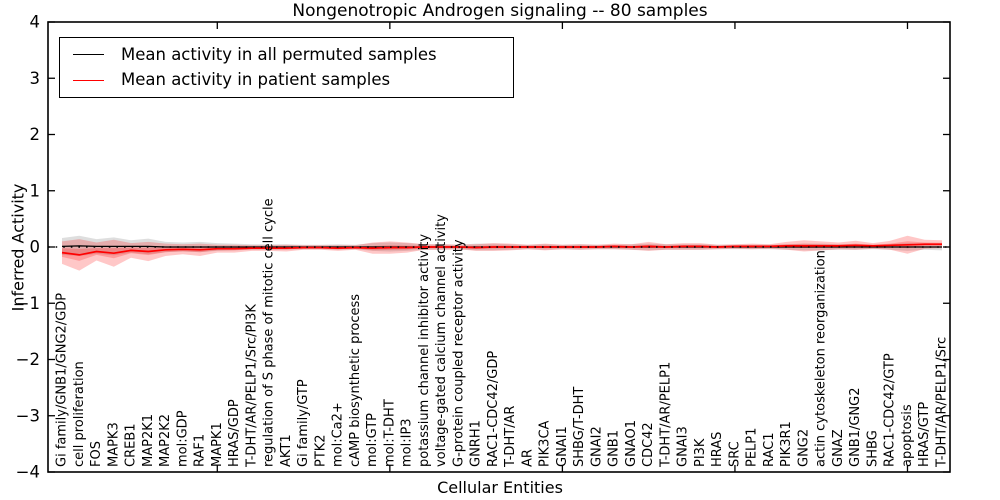 Image resolution: width=1000 pixels, height=500 pixels. Describe the element at coordinates (113, 444) in the screenshot. I see `x-tick-label: MAPK3` at that location.